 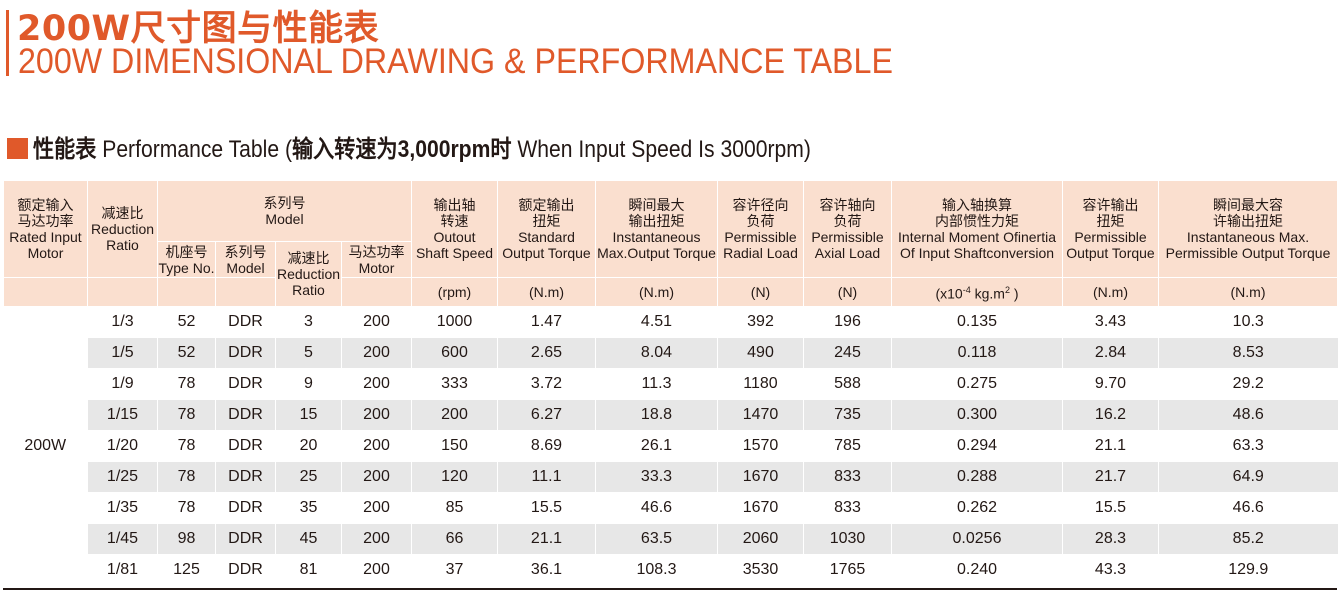 I want to click on cell-maxperm: 63.3, so click(x=1248, y=446).